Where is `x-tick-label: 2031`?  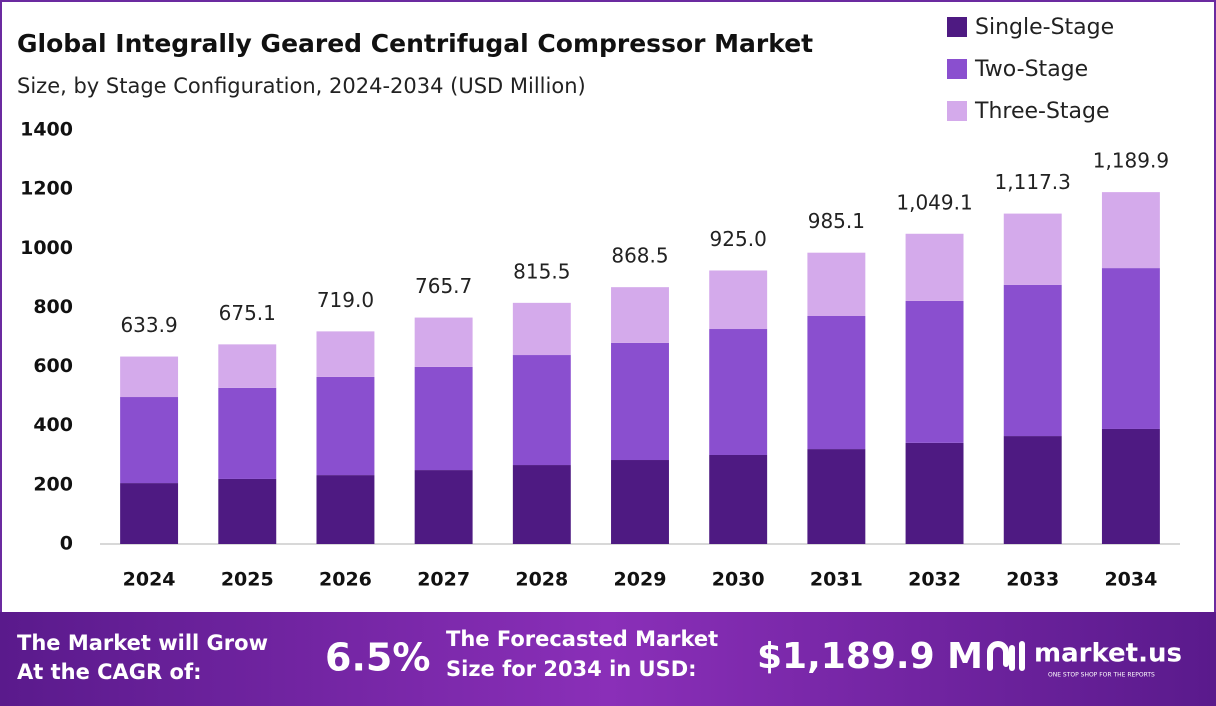
x-tick-label: 2031 is located at coordinates (836, 580).